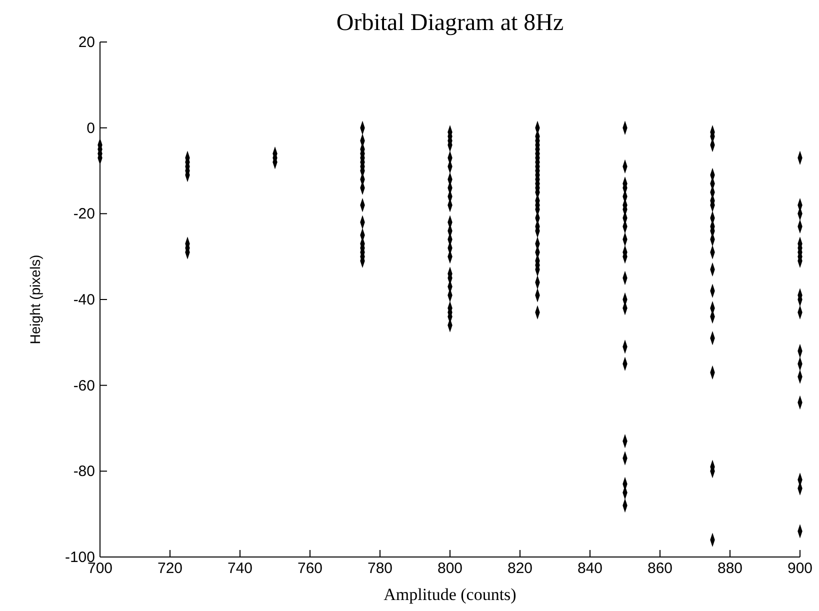 The height and width of the screenshot is (611, 819). What do you see at coordinates (84, 385) in the screenshot?
I see `y-tick-label: -60` at bounding box center [84, 385].